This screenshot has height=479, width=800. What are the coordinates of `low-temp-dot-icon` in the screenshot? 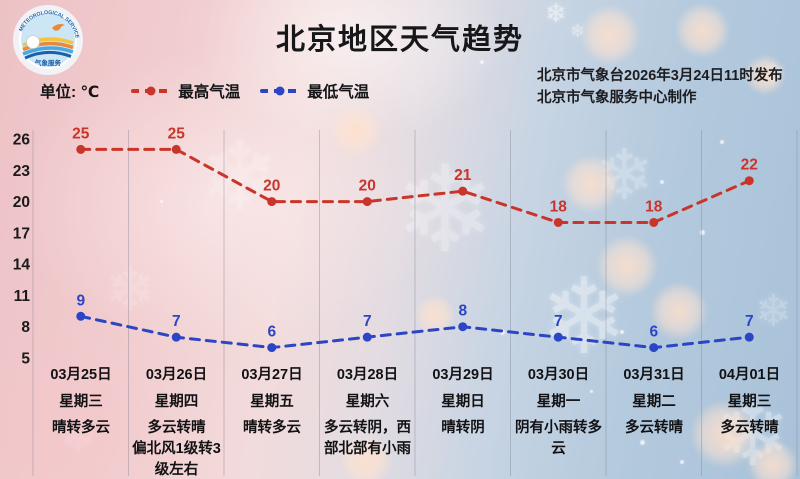 It's located at (280, 91).